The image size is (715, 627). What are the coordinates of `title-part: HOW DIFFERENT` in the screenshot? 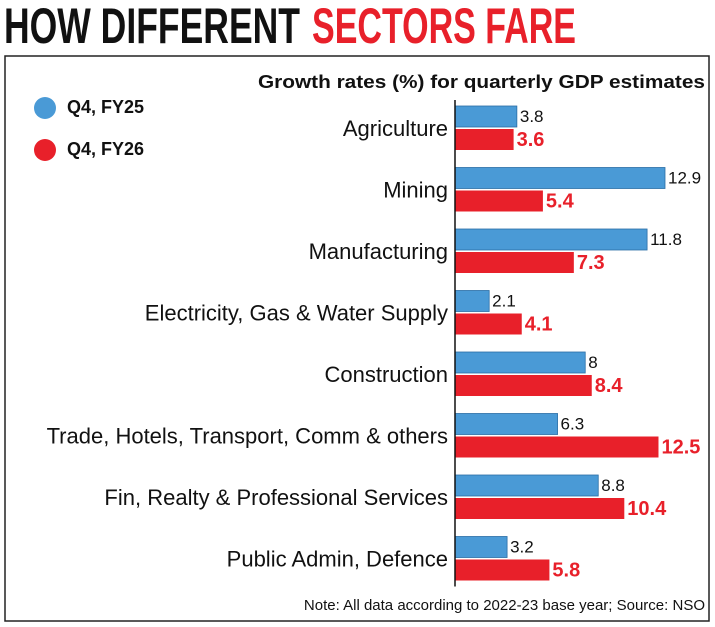 It's located at (152, 27).